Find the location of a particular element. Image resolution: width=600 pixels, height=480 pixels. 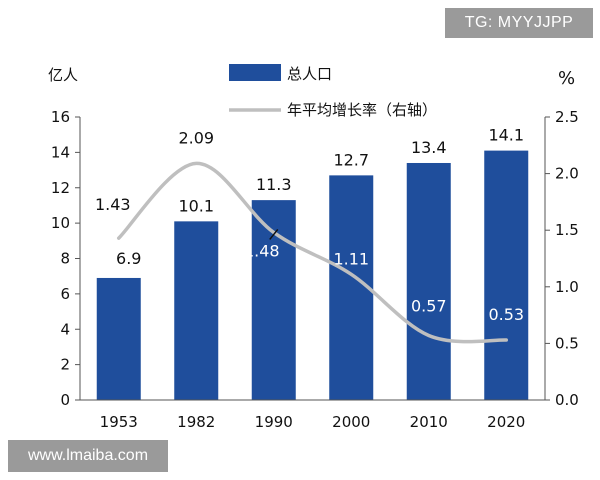

y-left-tick-label: 10 is located at coordinates (60, 223).